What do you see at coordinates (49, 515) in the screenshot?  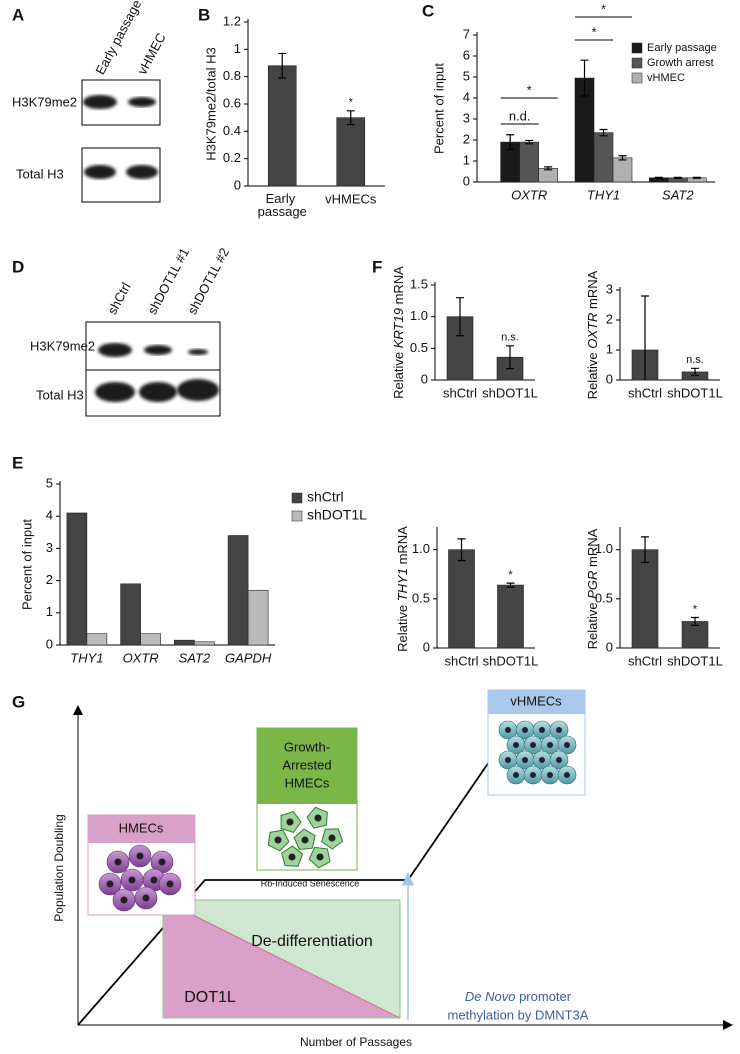 I see `y-tick-label: 4` at bounding box center [49, 515].